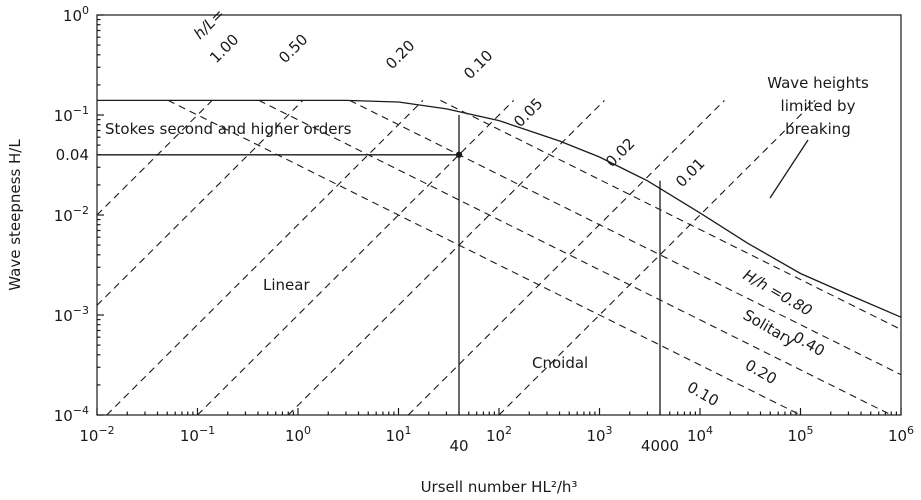  I want to click on breaking-label-1: Wave heights, so click(818, 83).